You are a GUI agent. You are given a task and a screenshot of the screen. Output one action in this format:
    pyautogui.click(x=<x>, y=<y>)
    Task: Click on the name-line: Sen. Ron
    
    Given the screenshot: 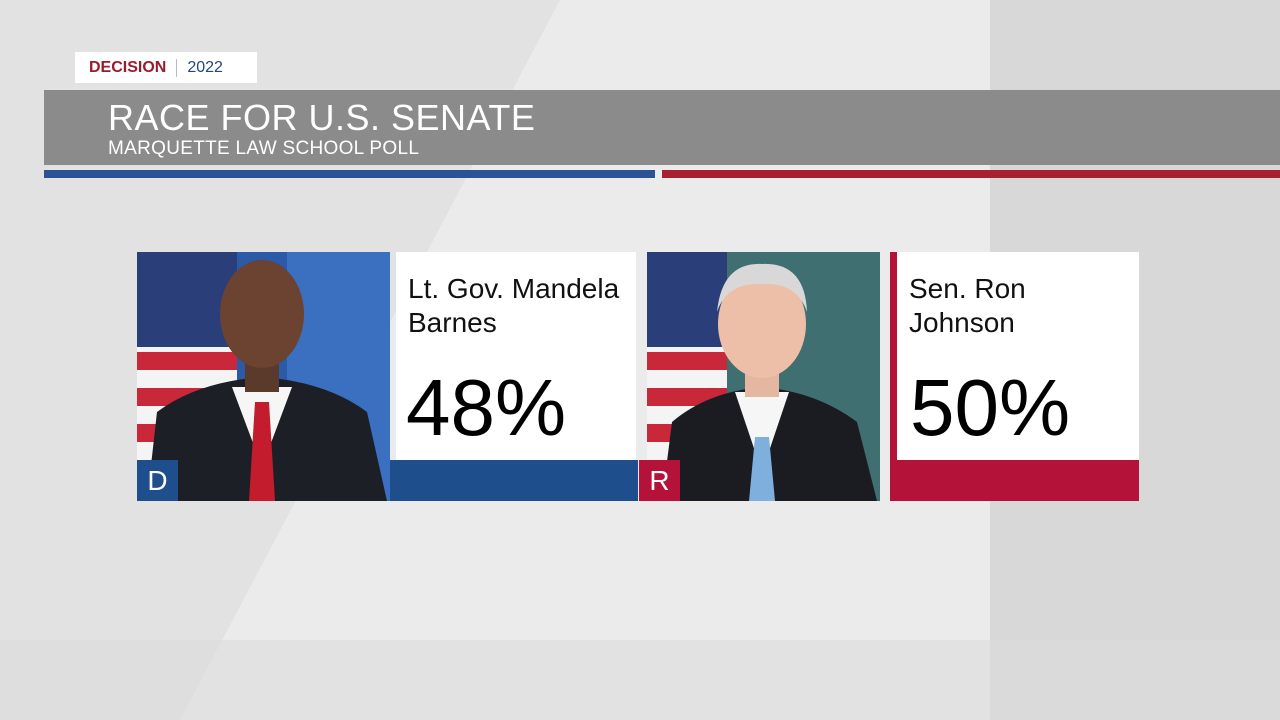 What is the action you would take?
    pyautogui.click(x=967, y=288)
    